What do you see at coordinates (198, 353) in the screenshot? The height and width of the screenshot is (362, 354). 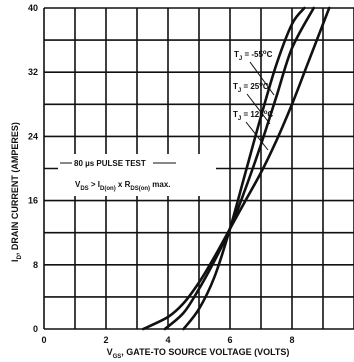 I see `x-axis-label: VGS, GATE-TO SOURCE VOLTAGE (VOLTS)` at bounding box center [198, 353].